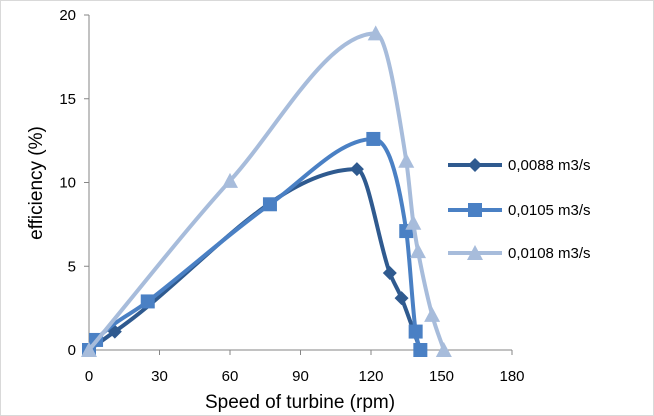 The height and width of the screenshot is (416, 654). Describe the element at coordinates (36, 183) in the screenshot. I see `y-axis-title: efficiency (%)` at that location.